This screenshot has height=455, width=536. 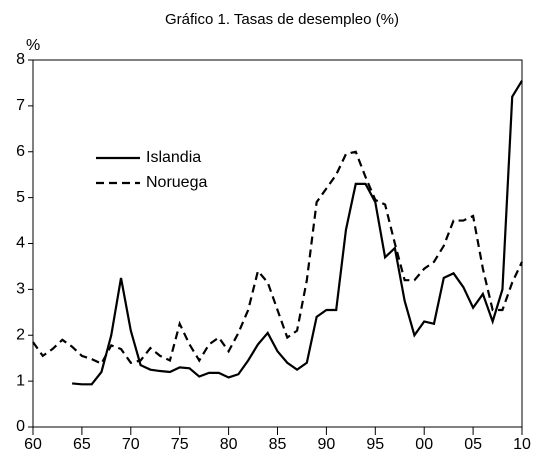 What do you see at coordinates (229, 444) in the screenshot?
I see `x-tick-label: 80` at bounding box center [229, 444].